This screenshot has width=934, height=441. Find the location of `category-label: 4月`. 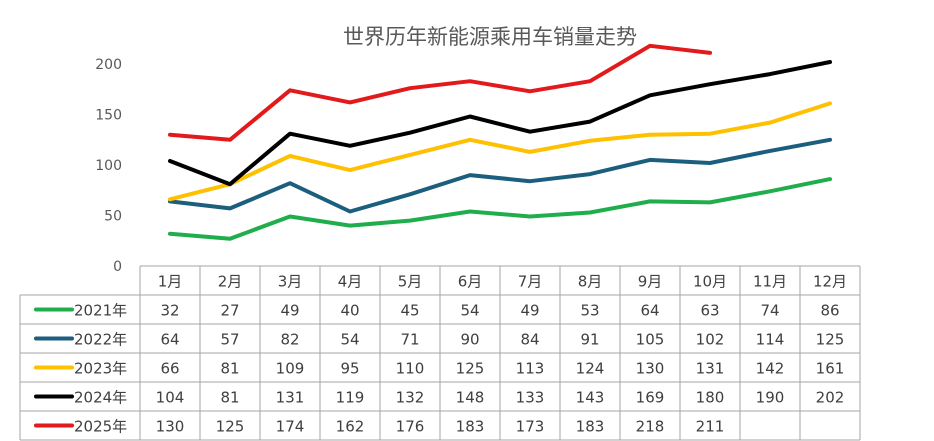

category-label: 4月 is located at coordinates (350, 282).